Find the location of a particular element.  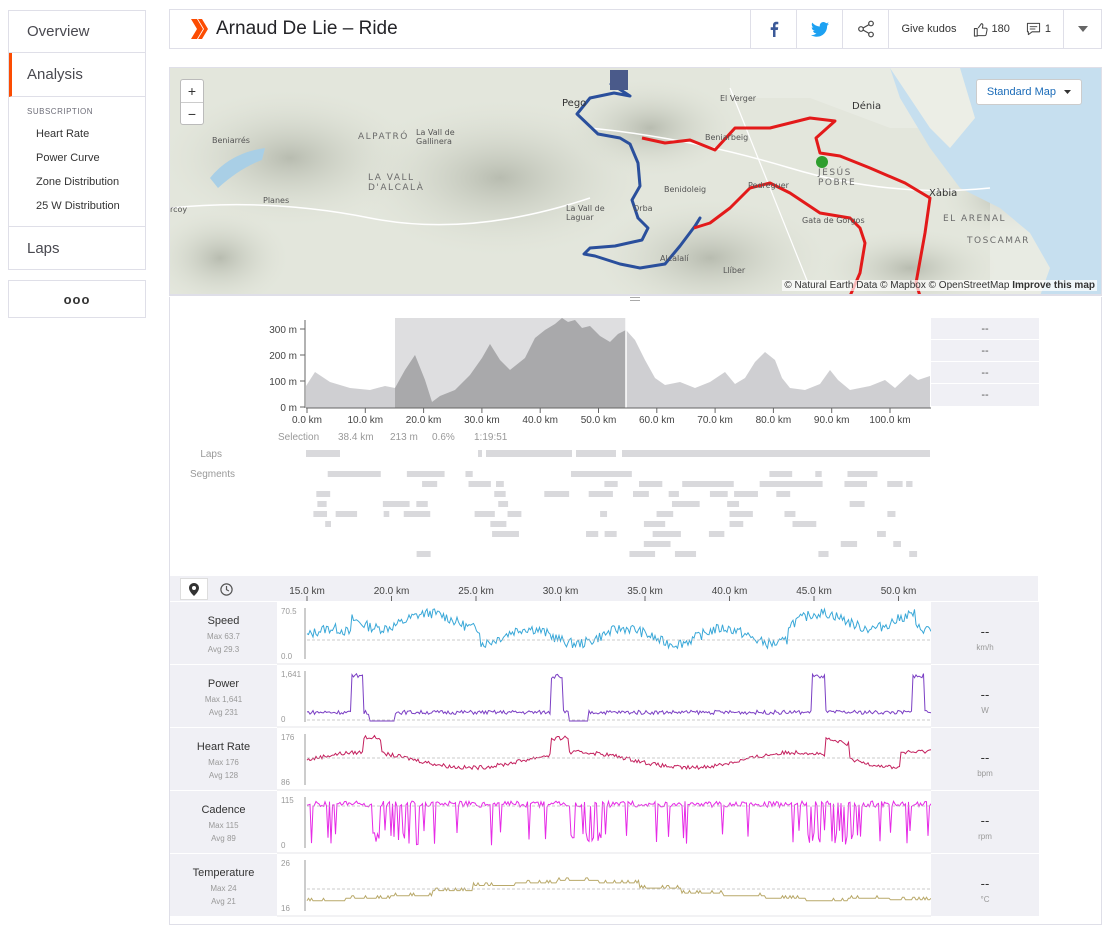

zoom-in-button: + is located at coordinates (192, 91).